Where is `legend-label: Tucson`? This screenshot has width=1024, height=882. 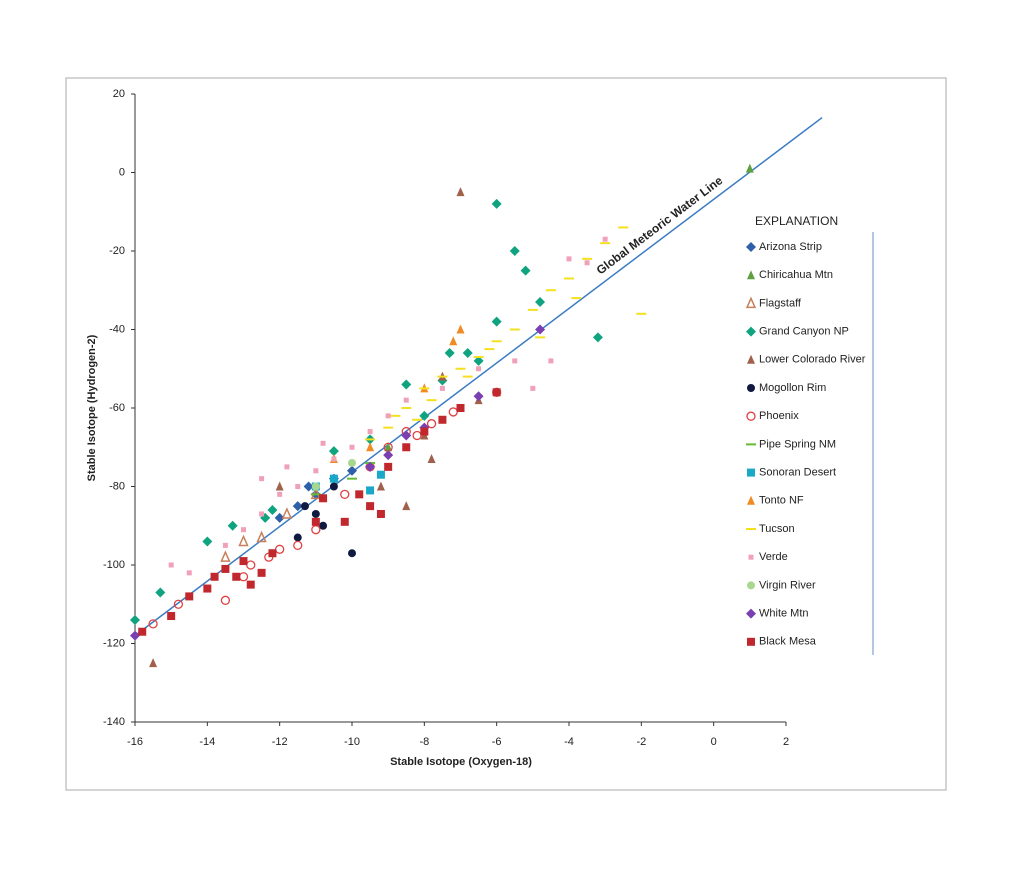 legend-label: Tucson is located at coordinates (777, 529).